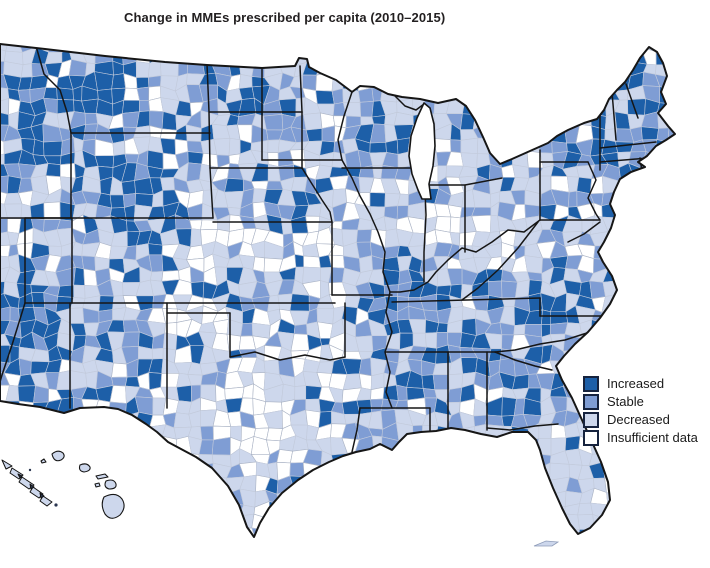 The image size is (710, 568). I want to click on legend-item-increased: Increased, so click(640, 384).